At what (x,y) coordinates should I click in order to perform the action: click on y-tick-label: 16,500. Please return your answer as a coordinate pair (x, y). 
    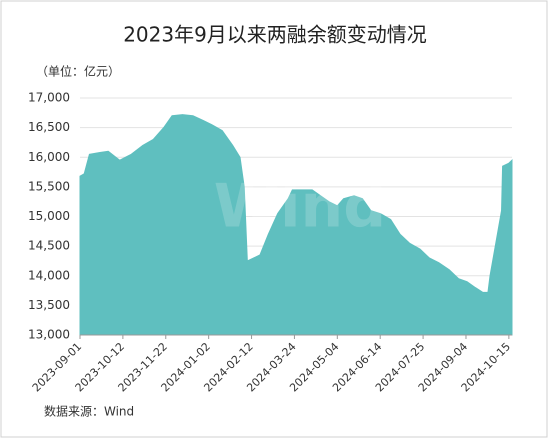
    Looking at the image, I should click on (49, 127).